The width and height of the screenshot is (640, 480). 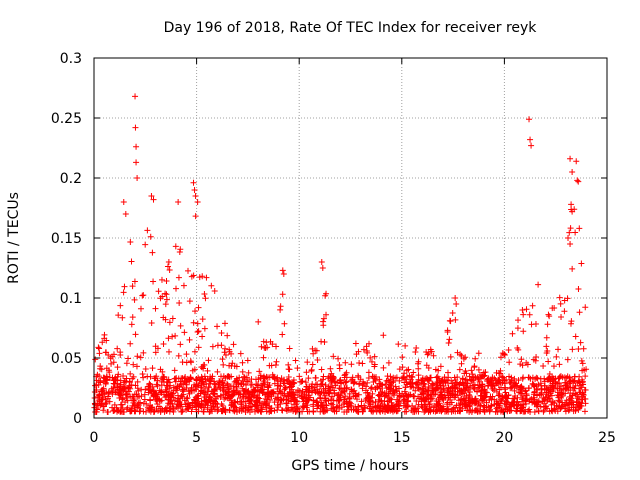 What do you see at coordinates (71, 59) in the screenshot?
I see `y-tick-label: 0.3` at bounding box center [71, 59].